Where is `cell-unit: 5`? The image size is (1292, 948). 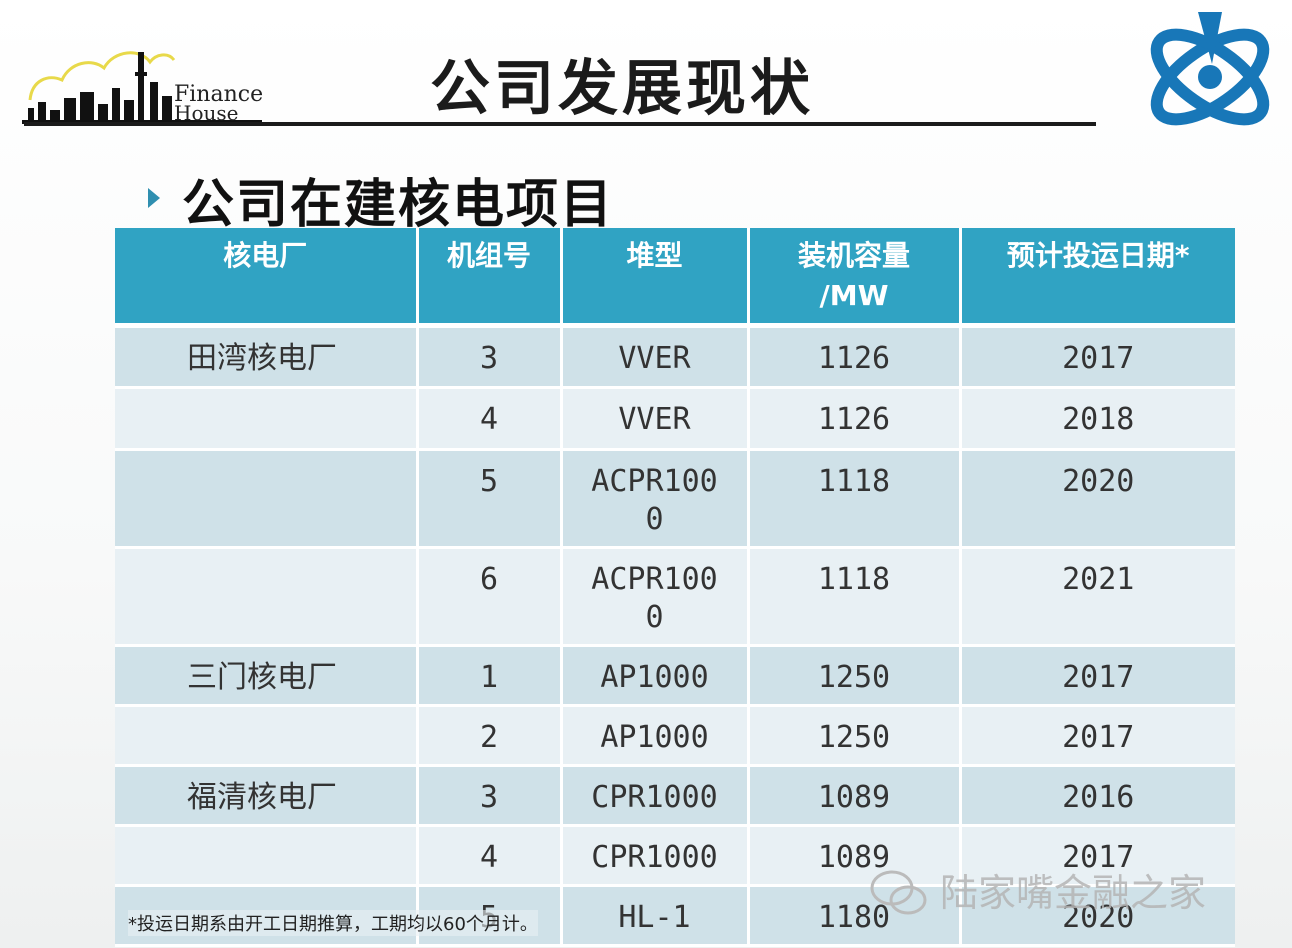 cell-unit: 5 is located at coordinates (490, 499).